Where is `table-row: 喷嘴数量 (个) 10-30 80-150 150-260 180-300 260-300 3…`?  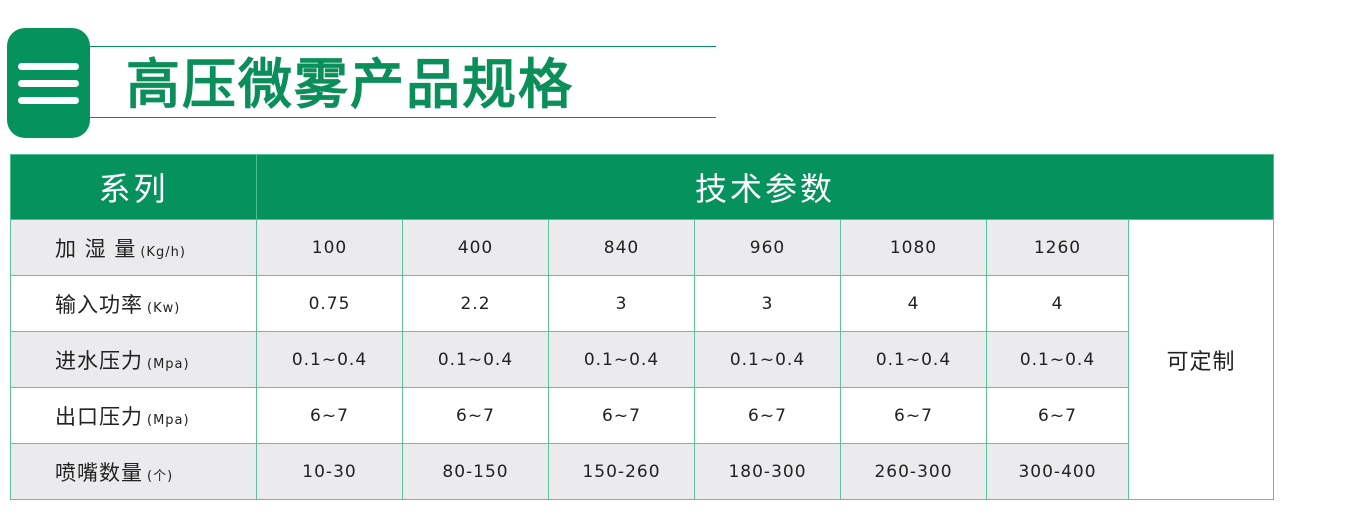
table-row: 喷嘴数量 (个) 10-30 80-150 150-260 180-300 260-300 3… is located at coordinates (642, 471).